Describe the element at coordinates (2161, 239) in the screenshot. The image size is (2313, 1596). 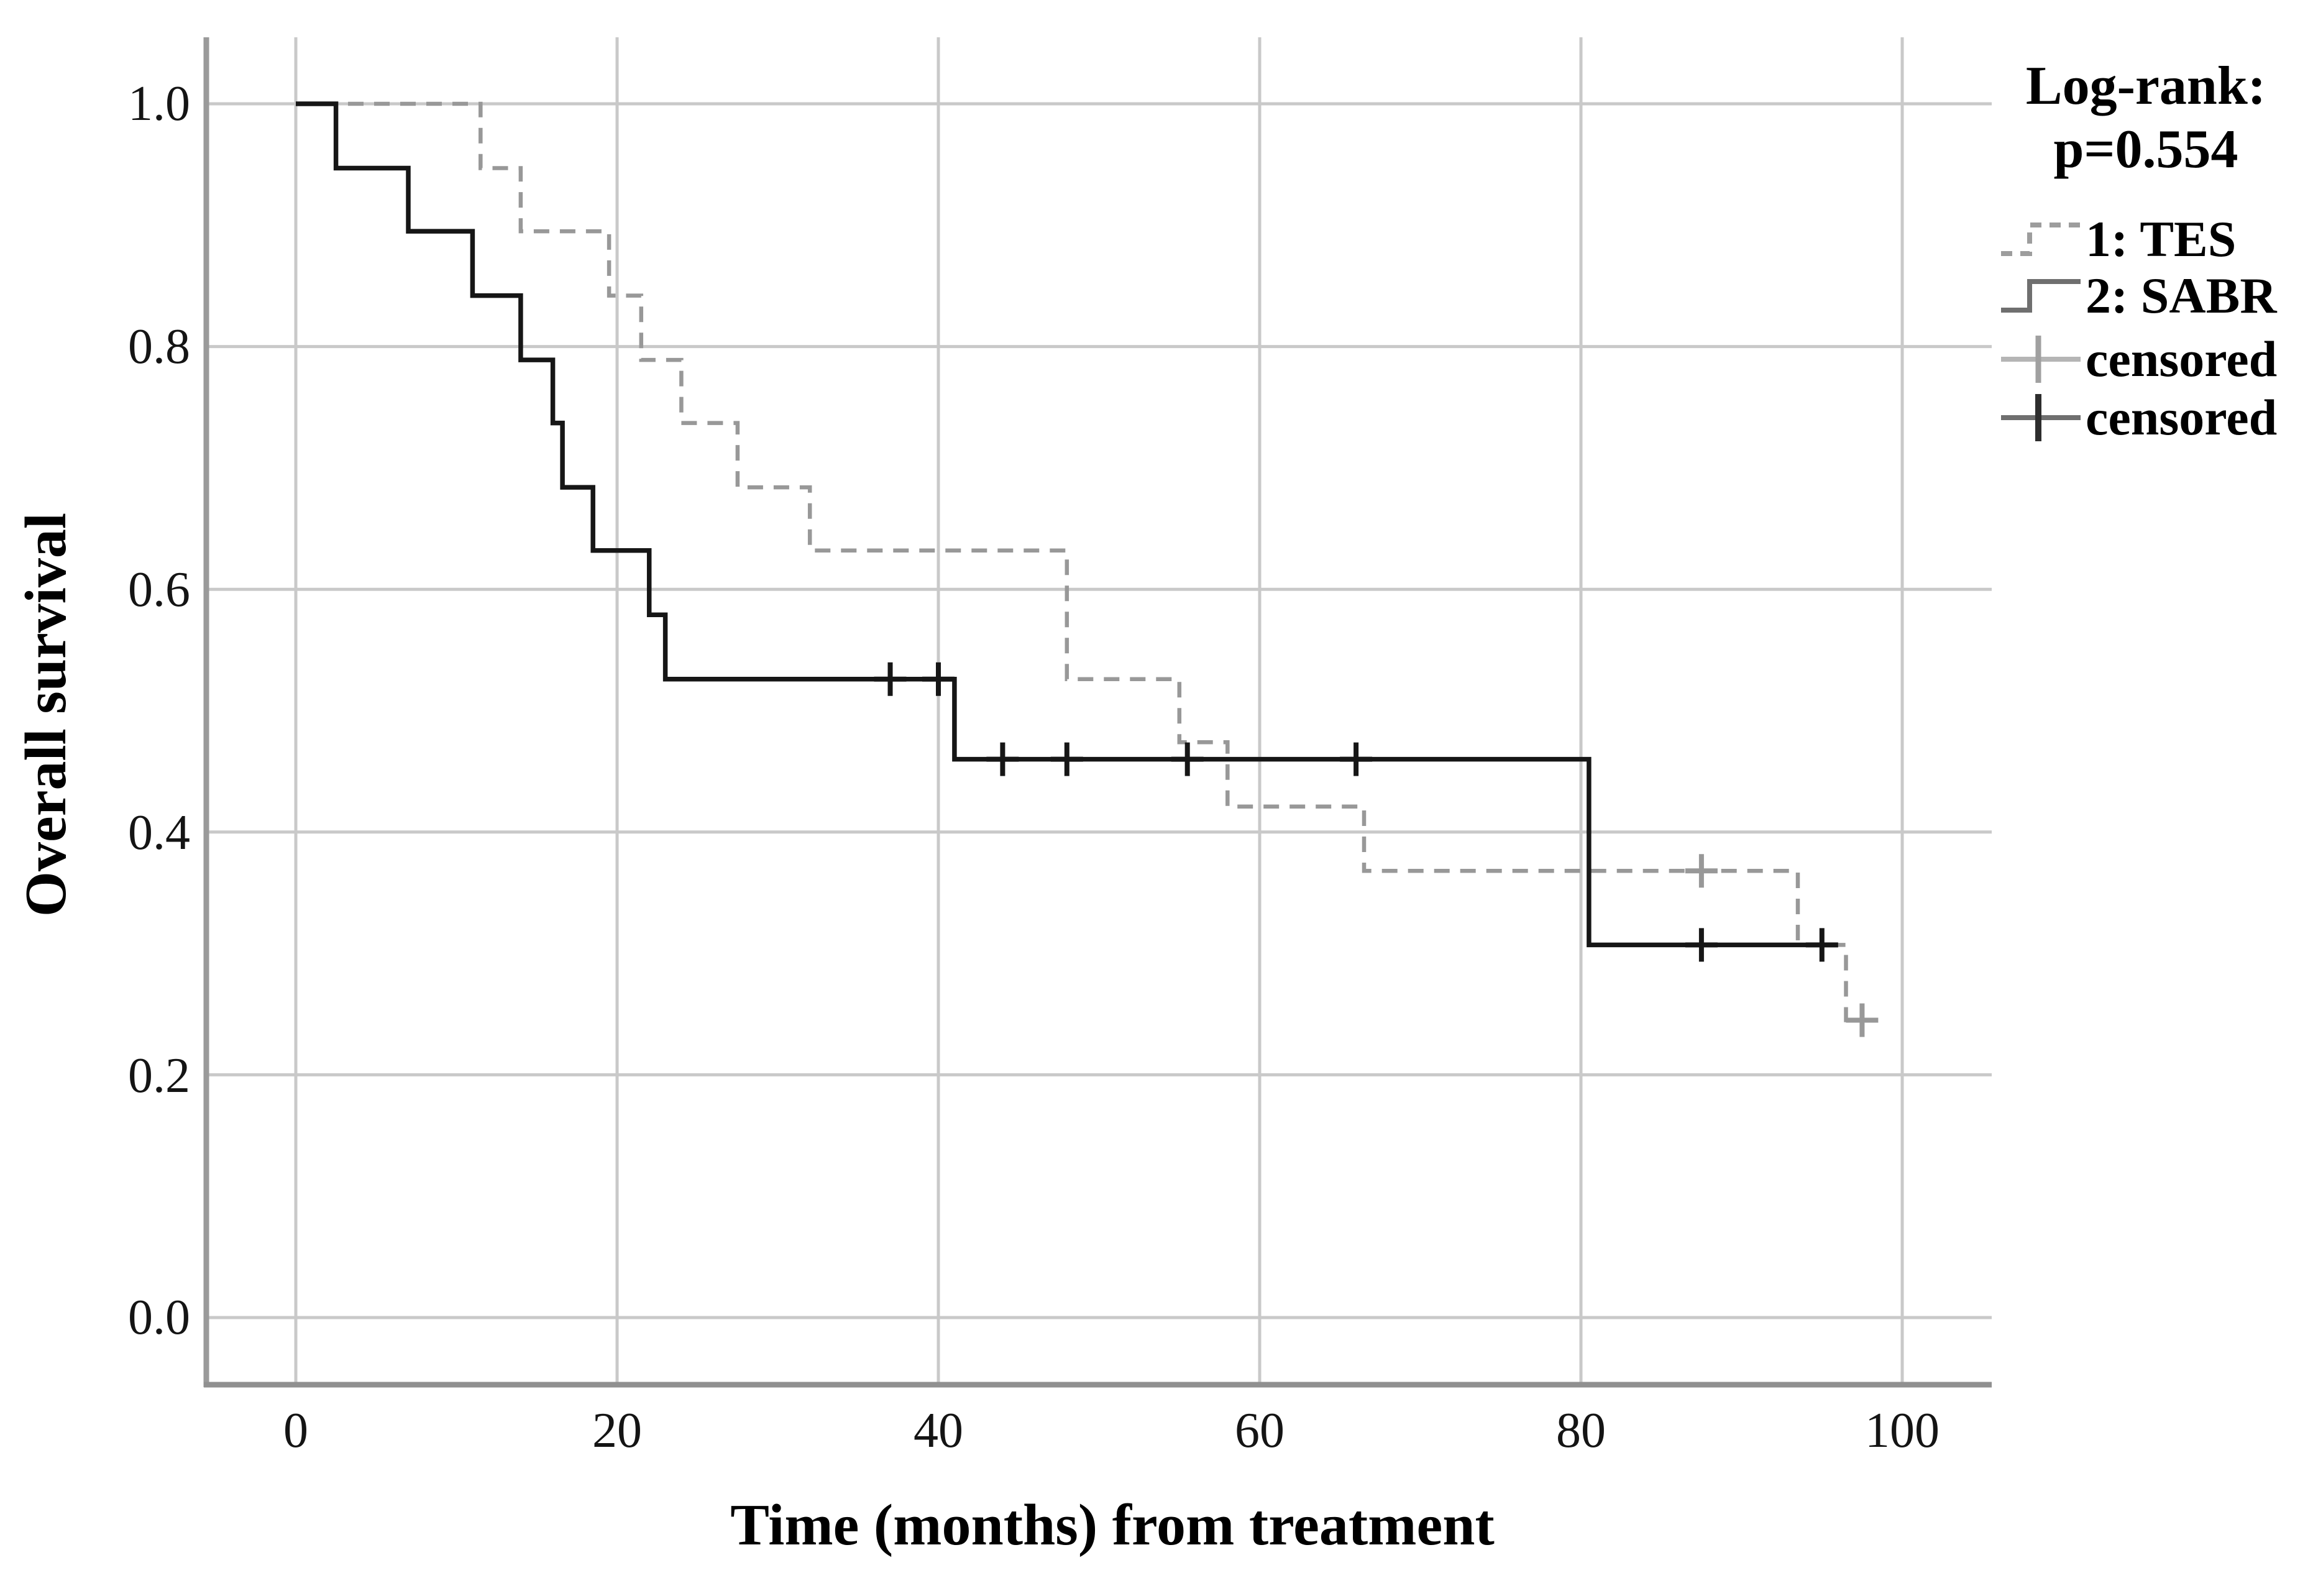
I see `legend-item-label: 1: TES` at that location.